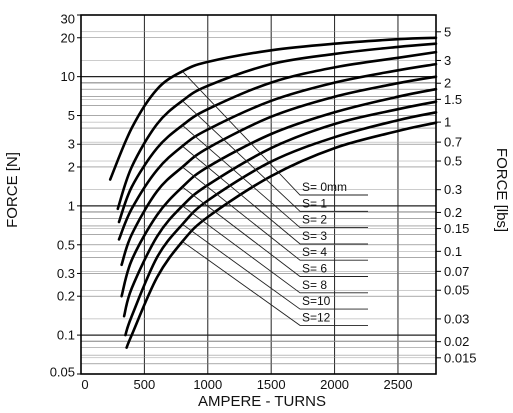 This screenshot has width=513, height=413. I want to click on series-label-2: S= 2, so click(314, 220).